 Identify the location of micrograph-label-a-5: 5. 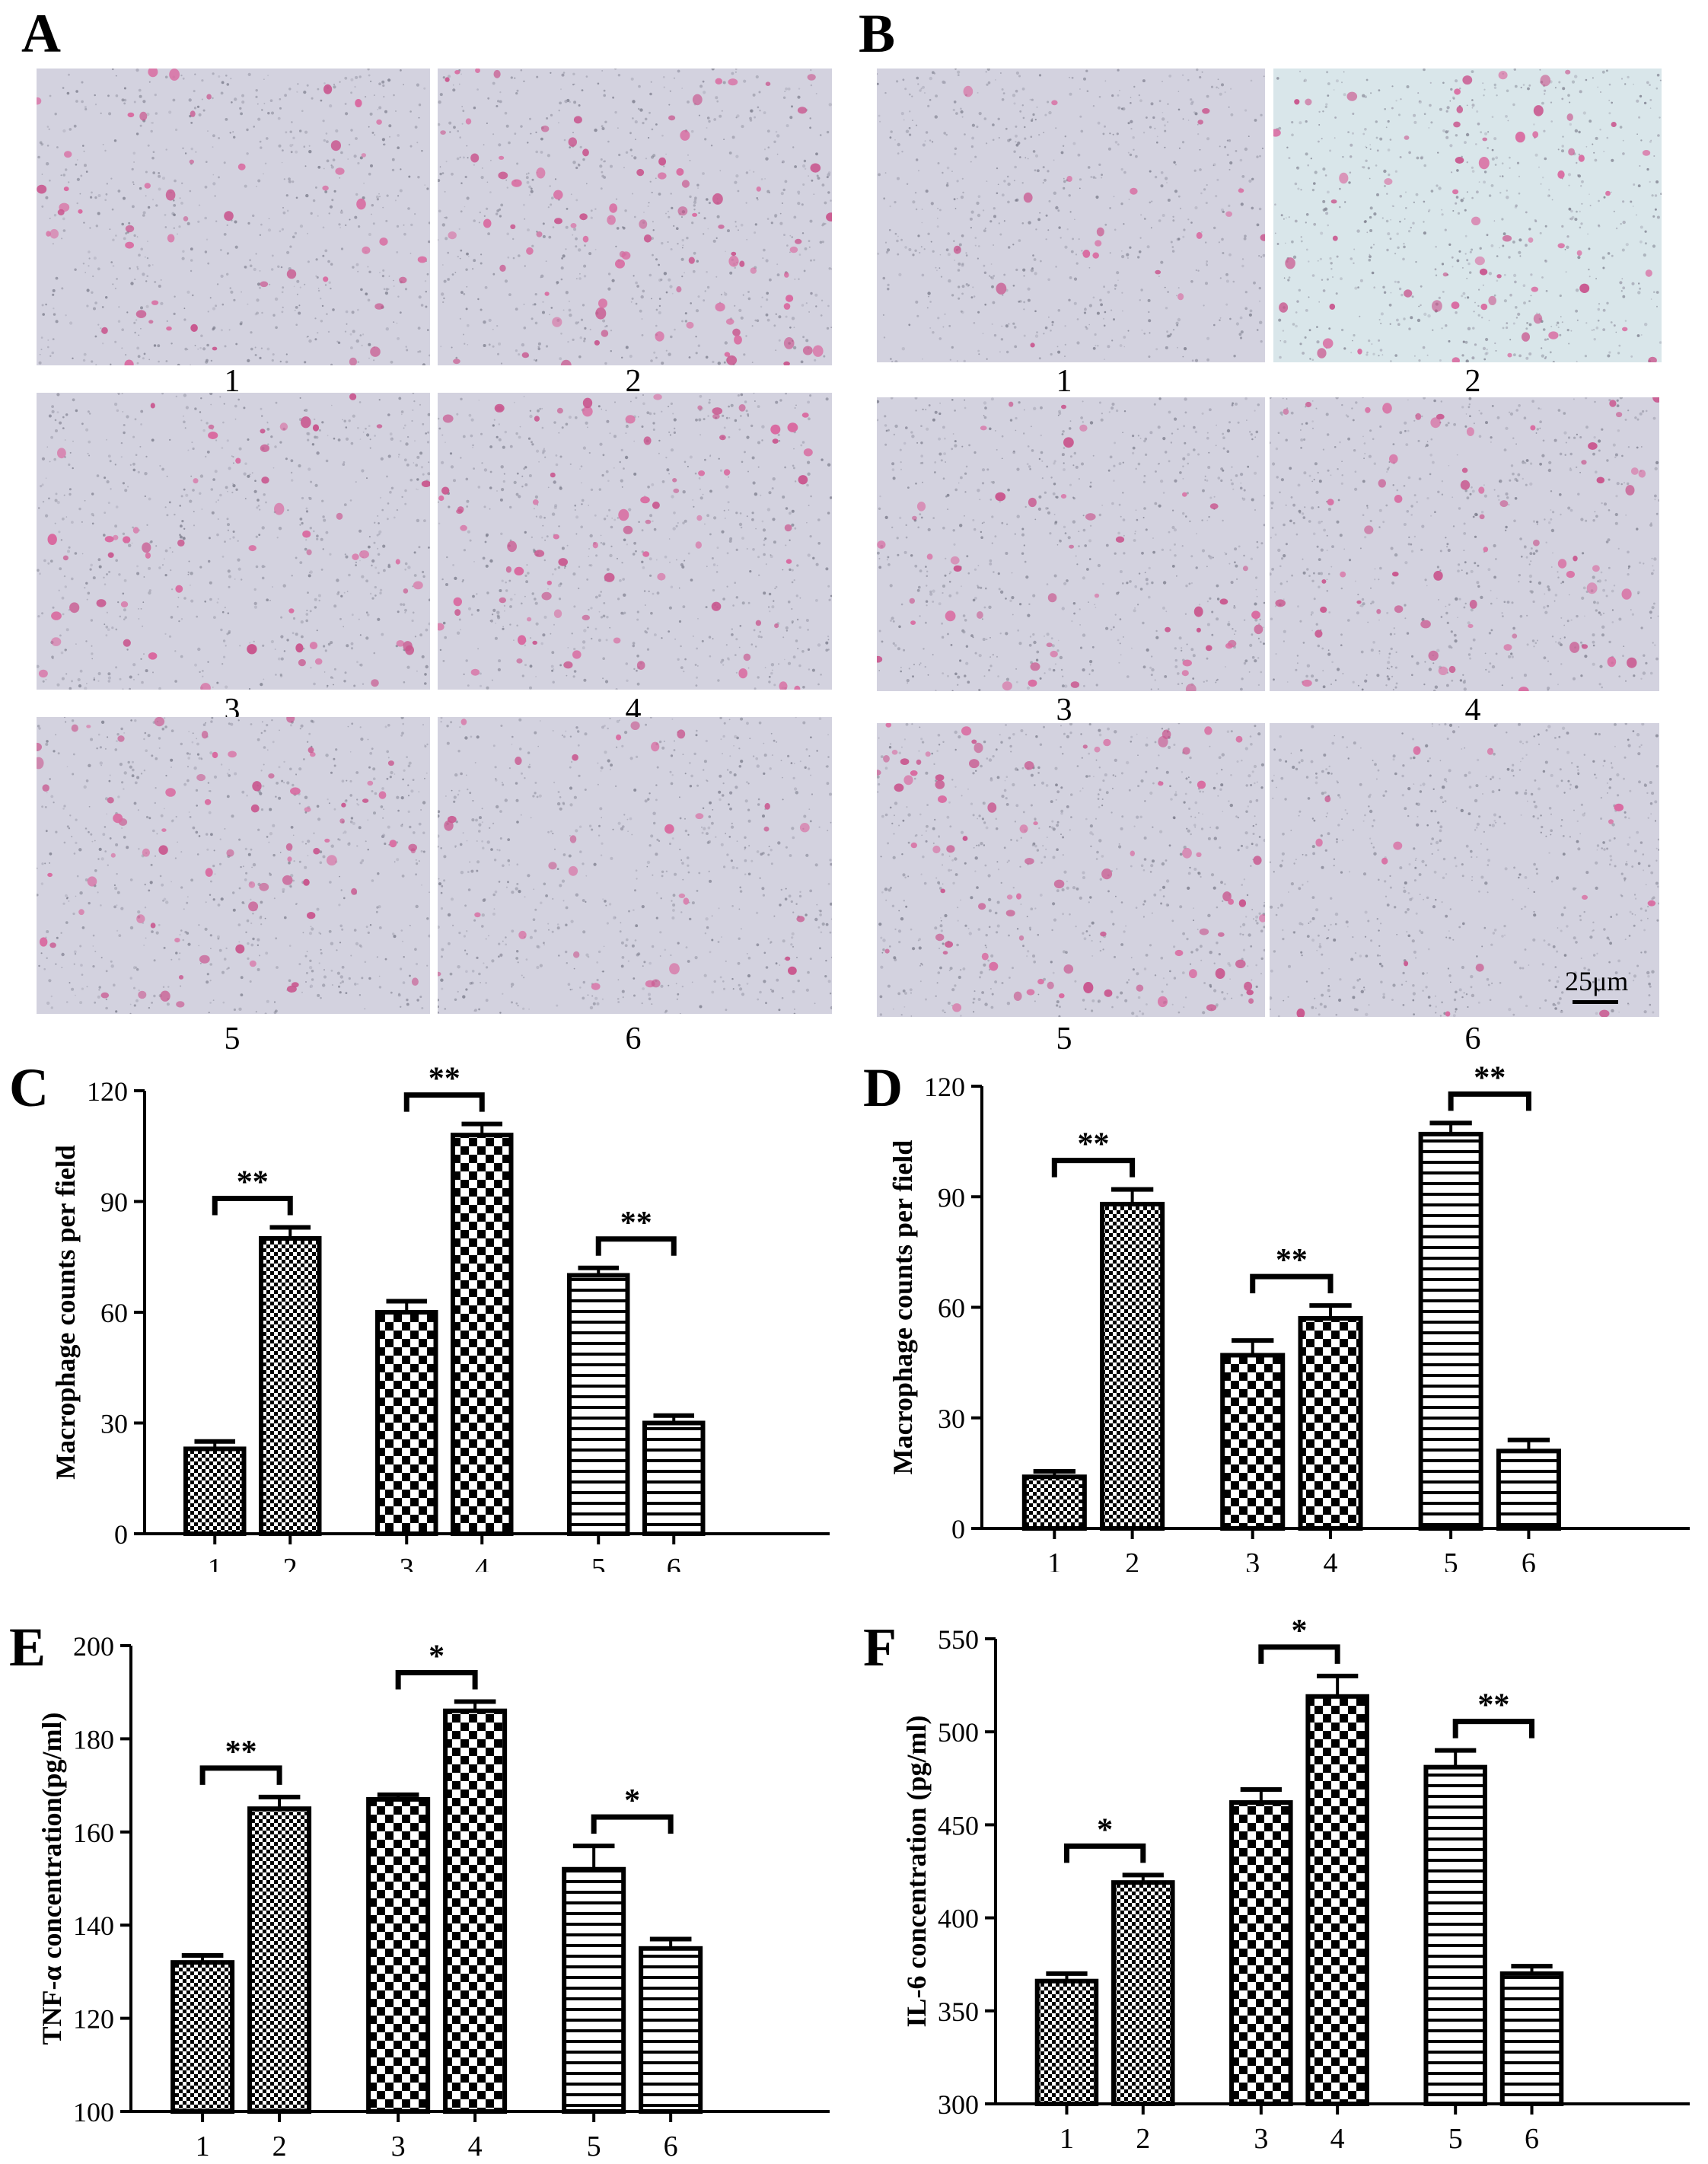
(232, 1039).